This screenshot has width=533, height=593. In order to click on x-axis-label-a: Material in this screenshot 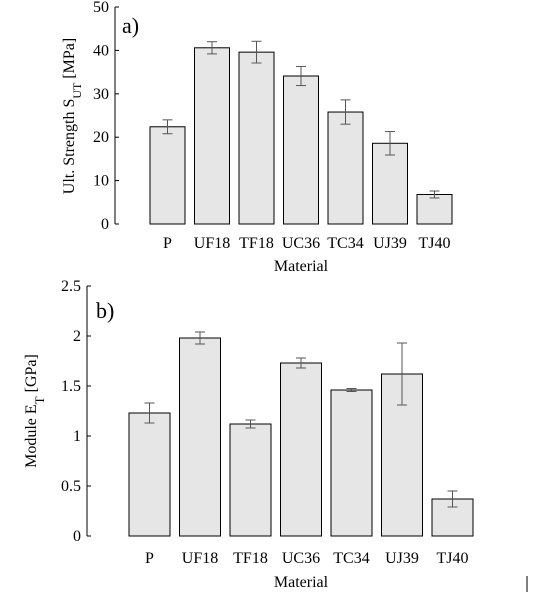, I will do `click(301, 266)`.